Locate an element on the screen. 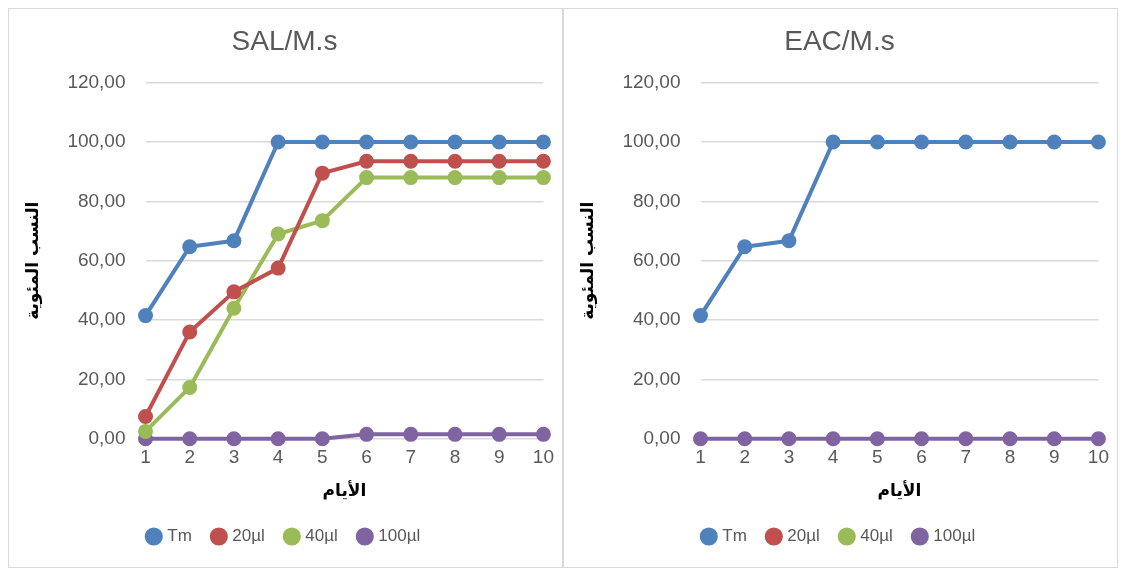  chart-title: EAC/M.s is located at coordinates (839, 40).